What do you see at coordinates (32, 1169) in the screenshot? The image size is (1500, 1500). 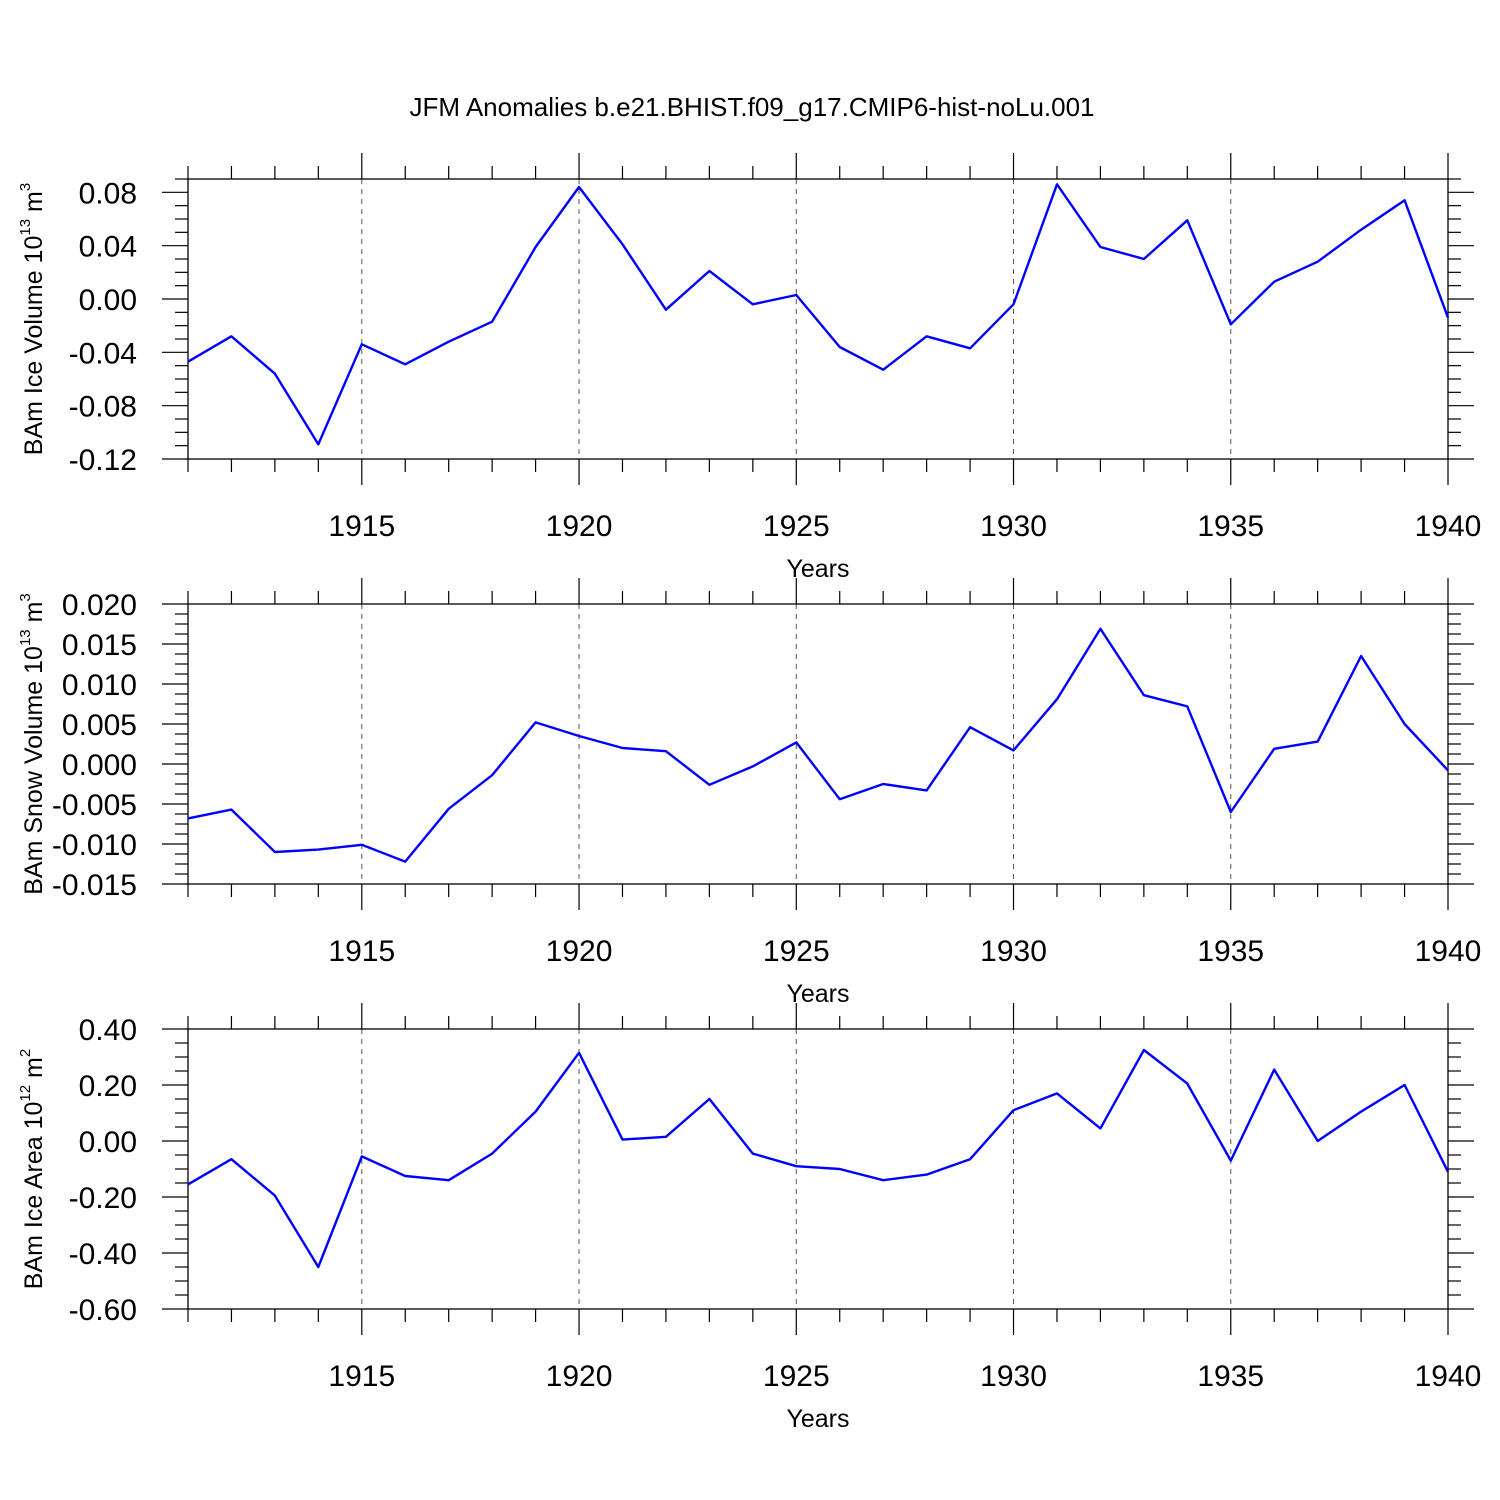 I see `y-axis-label: BAm Ice Area 1012 m2` at bounding box center [32, 1169].